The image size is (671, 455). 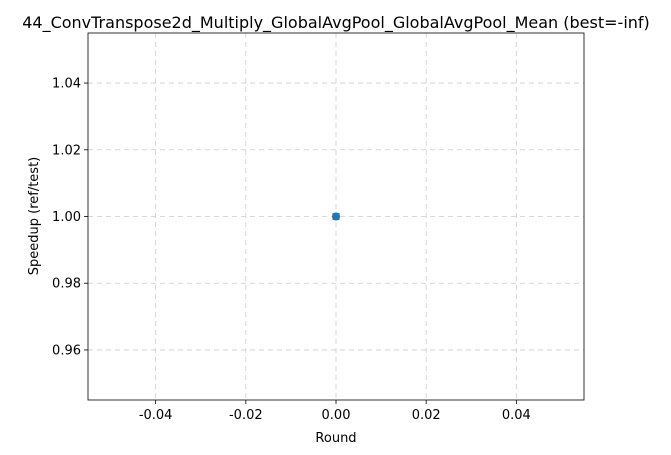 I want to click on x-tick-label: 0.04, so click(x=516, y=415).